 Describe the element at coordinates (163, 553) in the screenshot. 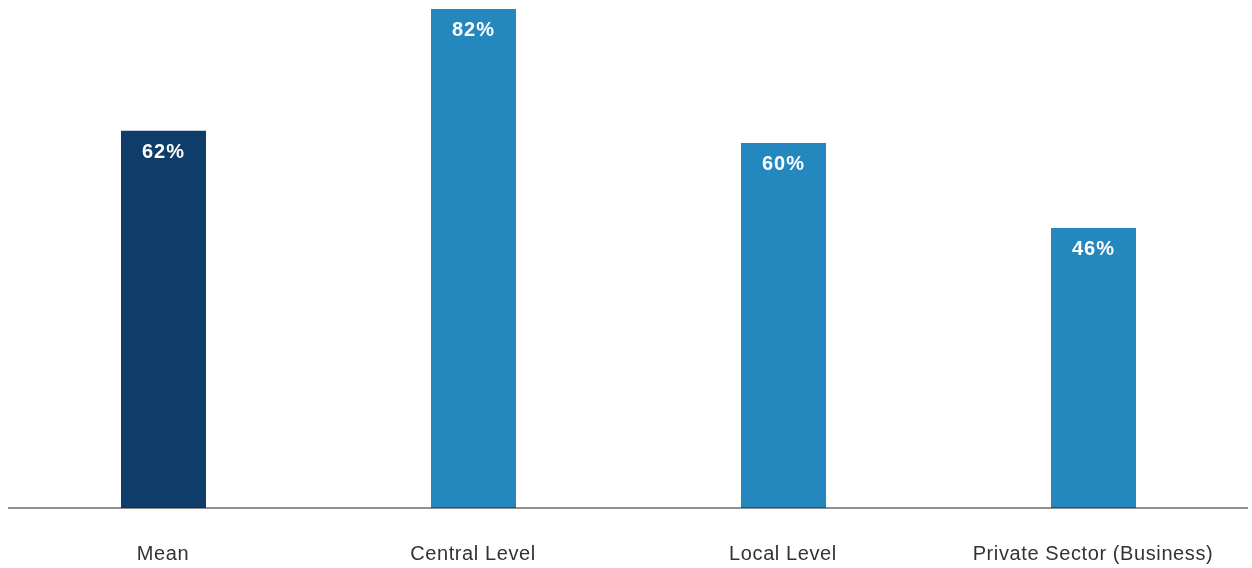

I see `x-tick-label: Mean` at that location.